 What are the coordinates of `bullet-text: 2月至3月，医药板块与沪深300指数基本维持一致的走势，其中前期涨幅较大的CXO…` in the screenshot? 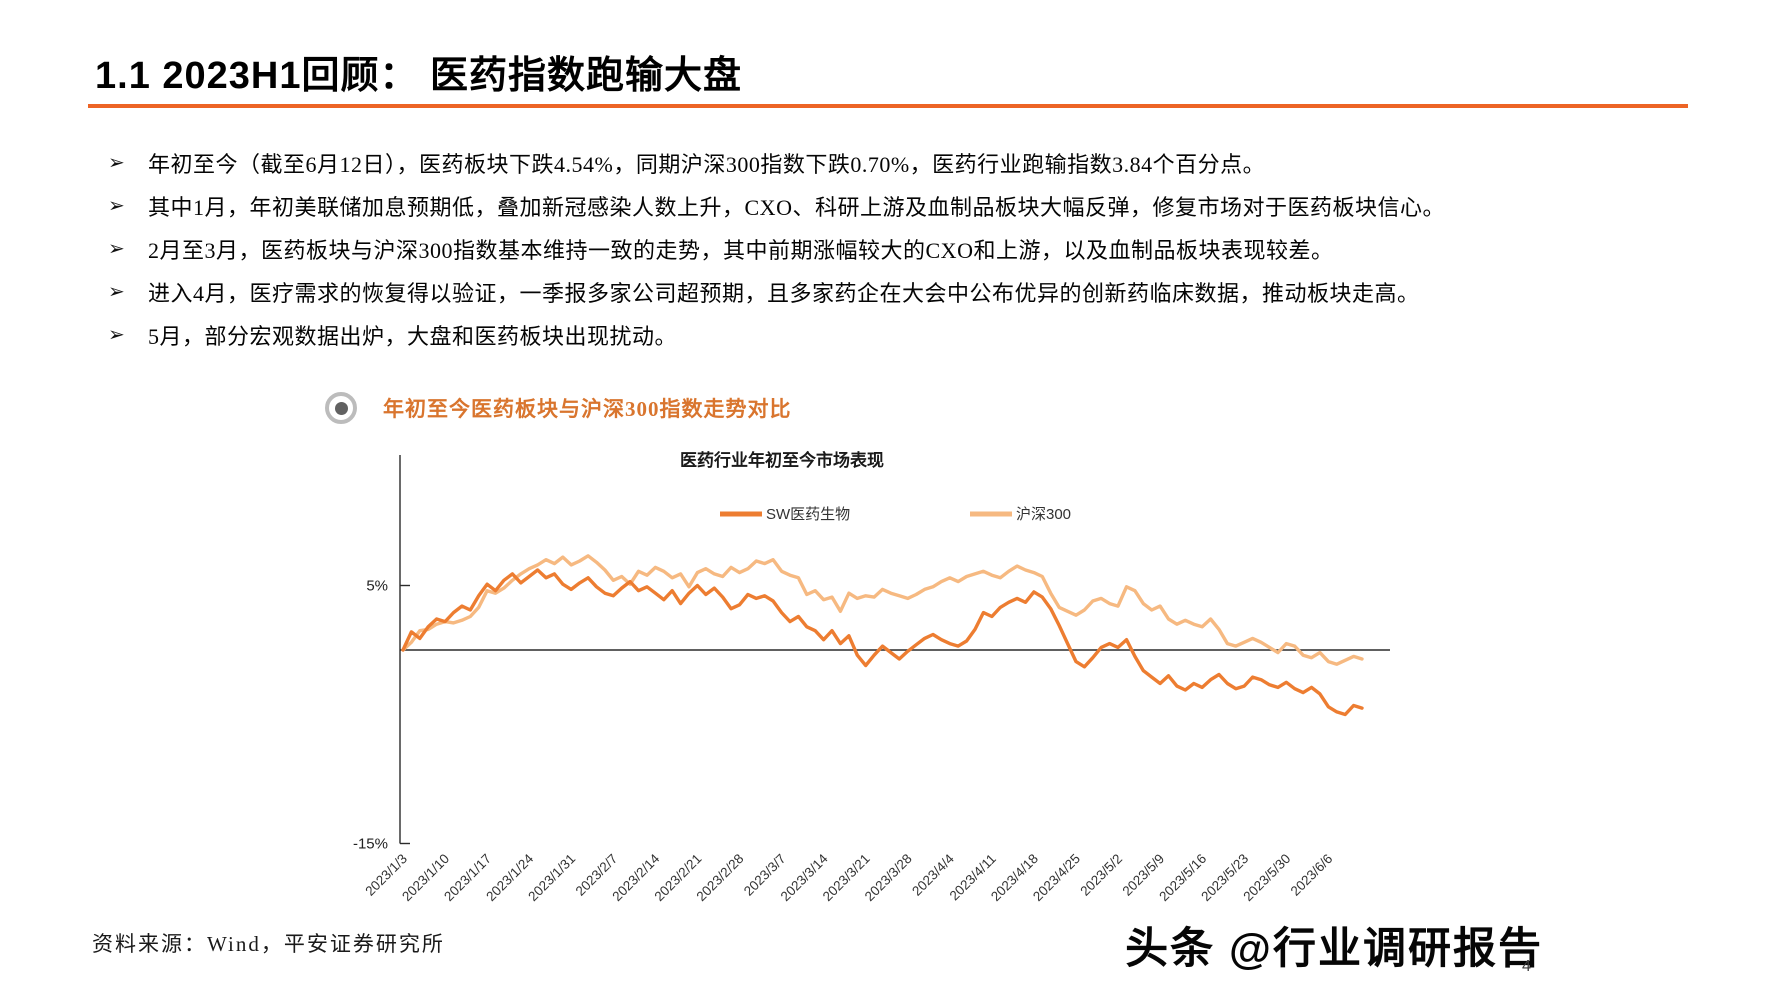 It's located at (741, 250).